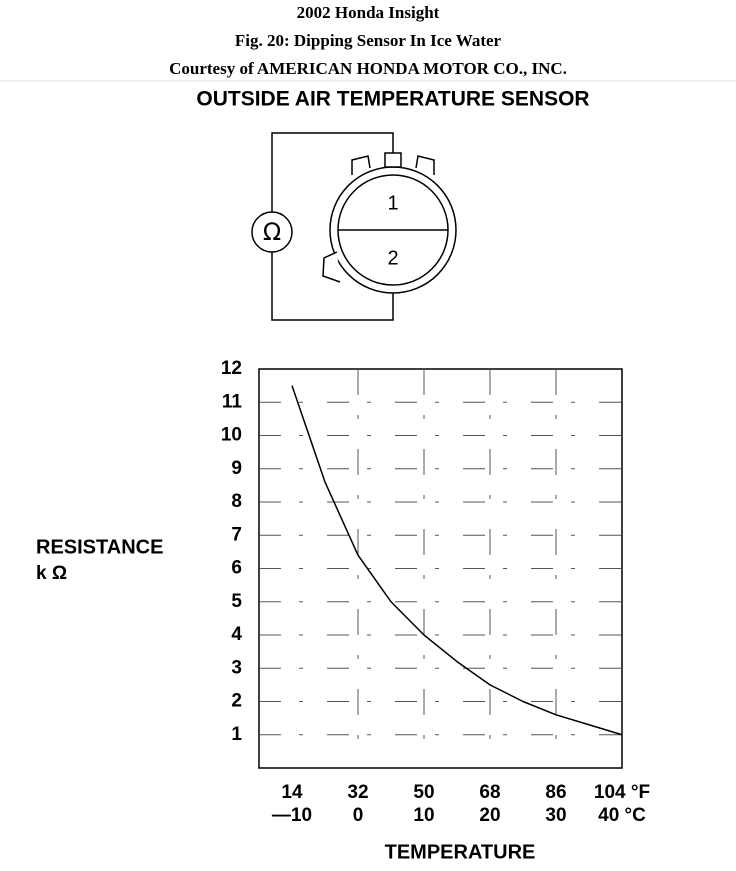  I want to click on x-axis-label: TEMPERATURE, so click(460, 852).